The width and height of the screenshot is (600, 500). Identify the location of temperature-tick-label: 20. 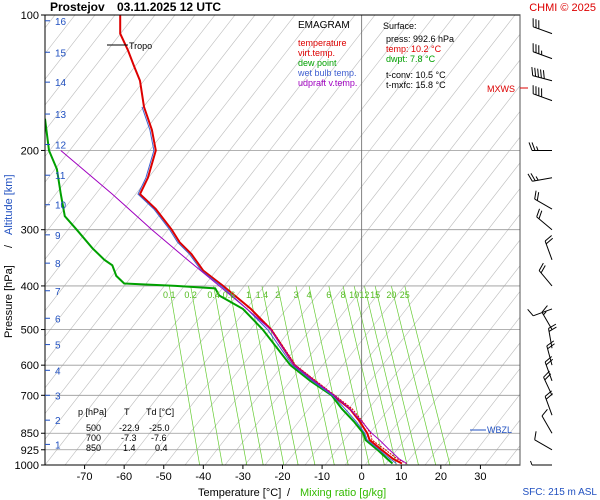
(441, 477).